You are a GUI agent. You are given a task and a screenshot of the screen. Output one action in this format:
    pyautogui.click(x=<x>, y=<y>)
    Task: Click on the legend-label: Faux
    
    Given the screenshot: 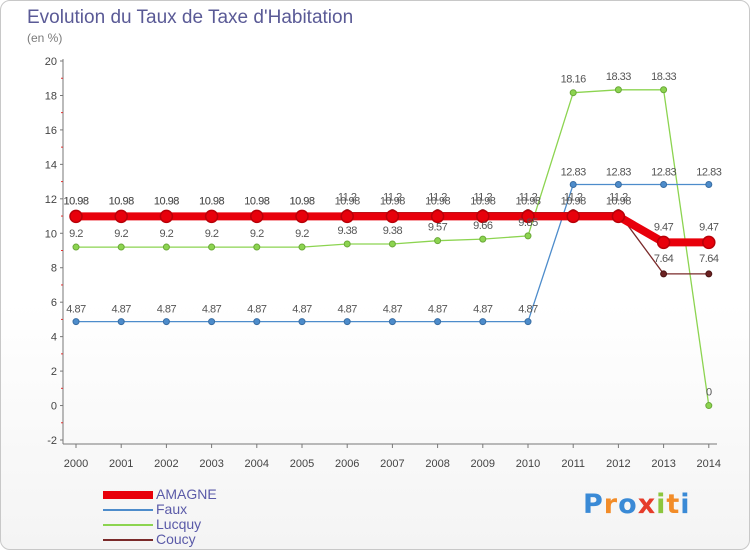 What is the action you would take?
    pyautogui.click(x=172, y=509)
    